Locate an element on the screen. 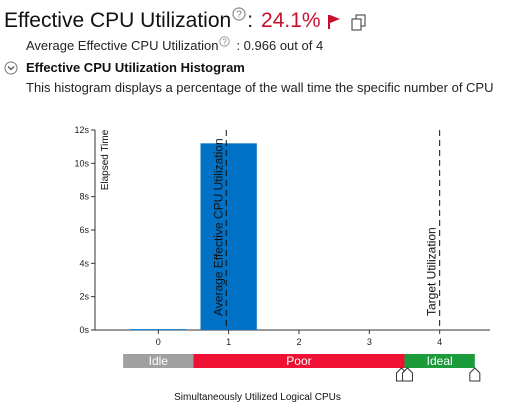  y-tick-label: 4s is located at coordinates (84, 263).